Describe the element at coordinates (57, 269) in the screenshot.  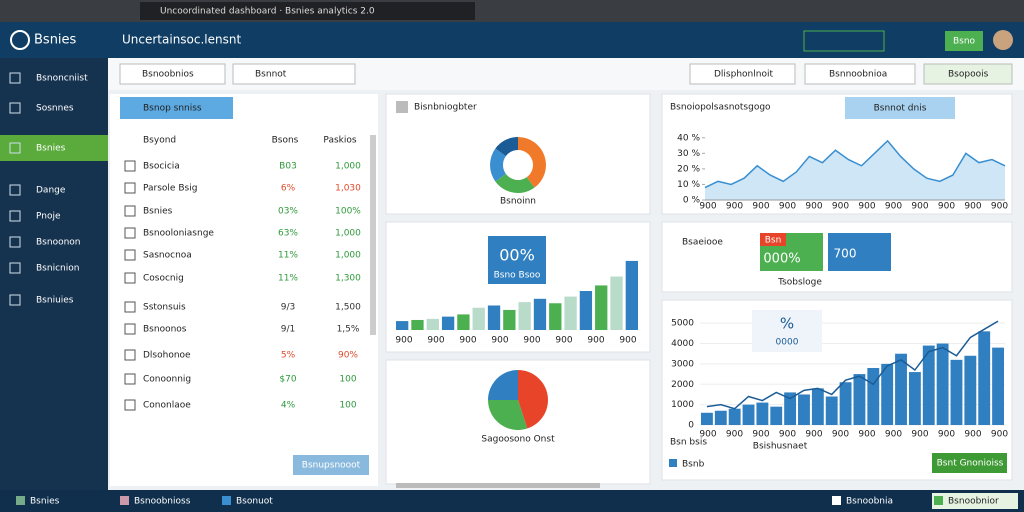
I see `sidebar-item: Bsnicnion` at that location.